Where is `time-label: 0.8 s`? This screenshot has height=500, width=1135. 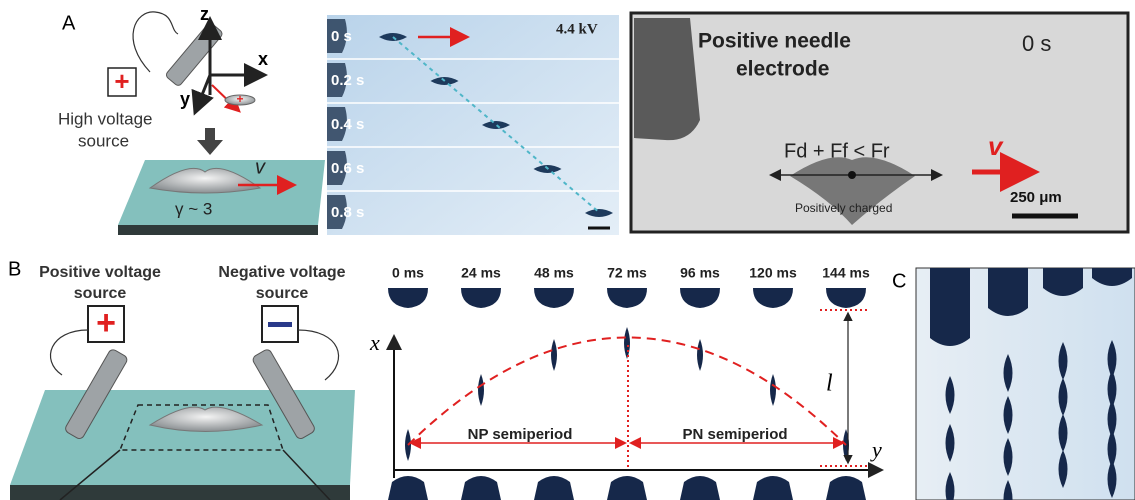 time-label: 0.8 s is located at coordinates (347, 212).